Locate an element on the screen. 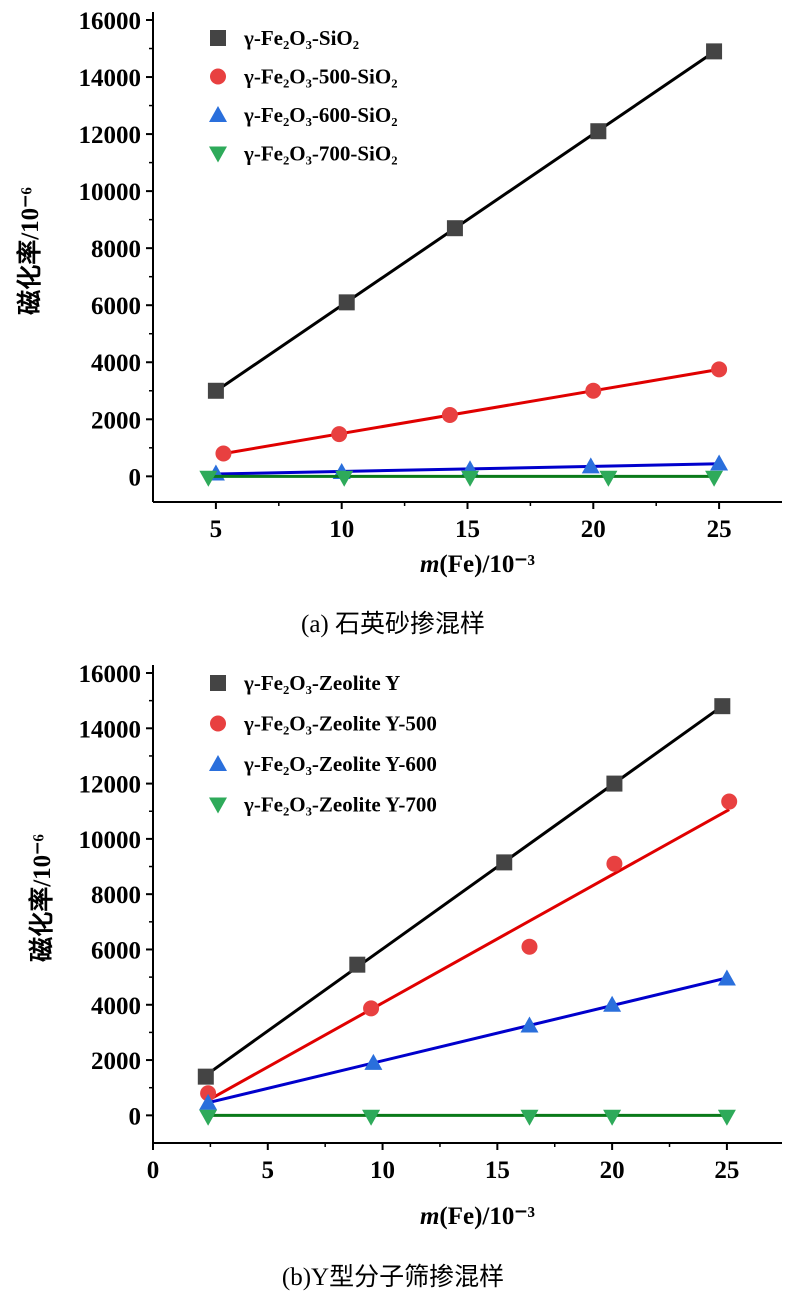 This screenshot has height=1297, width=786. legend-label: γ-Fe₂O₃-Zeolite Y-700 is located at coordinates (340, 805).